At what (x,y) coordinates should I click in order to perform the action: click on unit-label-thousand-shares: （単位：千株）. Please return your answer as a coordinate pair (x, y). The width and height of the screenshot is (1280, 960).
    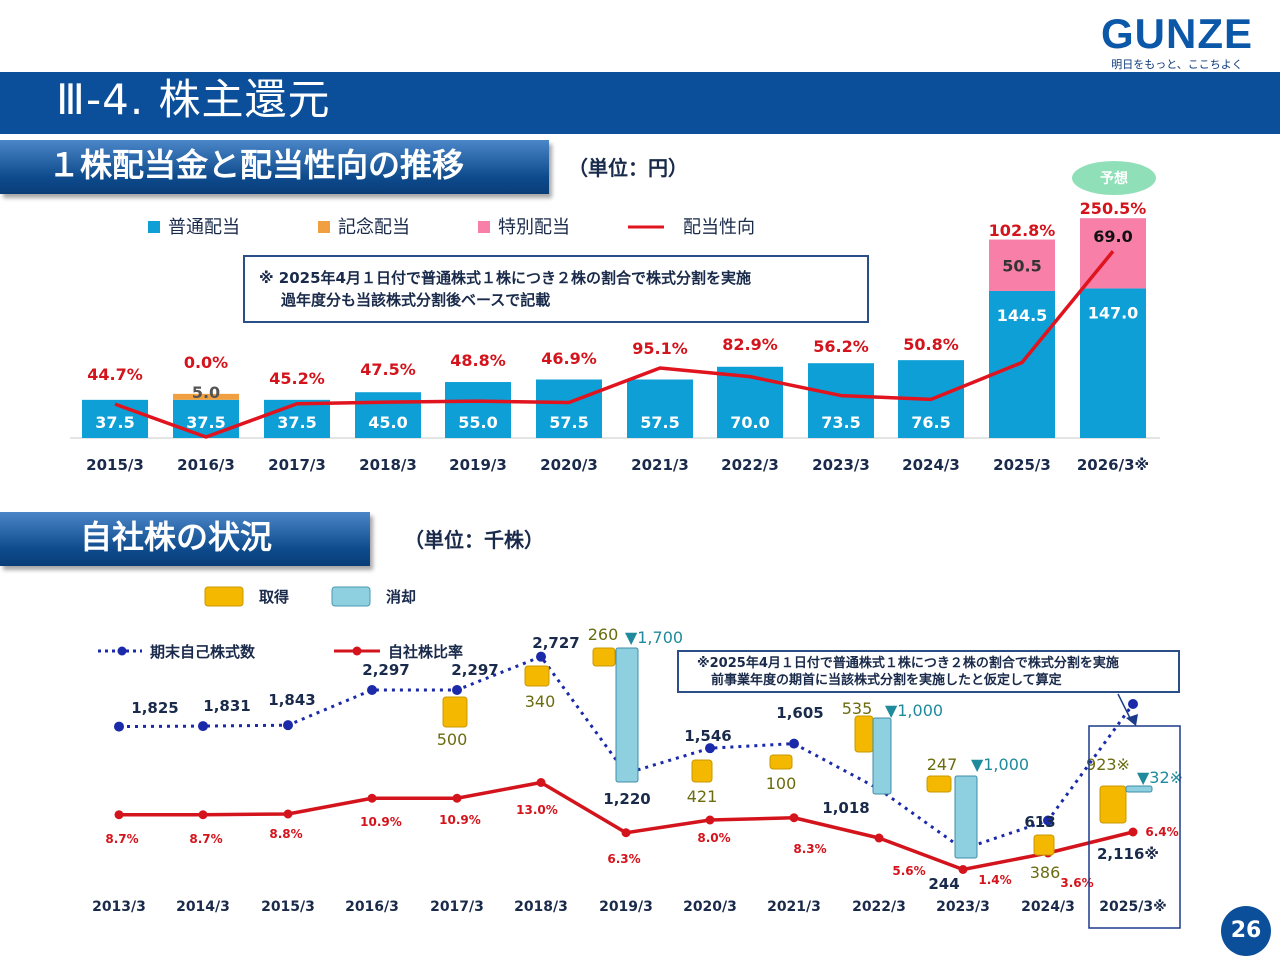
    Looking at the image, I should click on (474, 540).